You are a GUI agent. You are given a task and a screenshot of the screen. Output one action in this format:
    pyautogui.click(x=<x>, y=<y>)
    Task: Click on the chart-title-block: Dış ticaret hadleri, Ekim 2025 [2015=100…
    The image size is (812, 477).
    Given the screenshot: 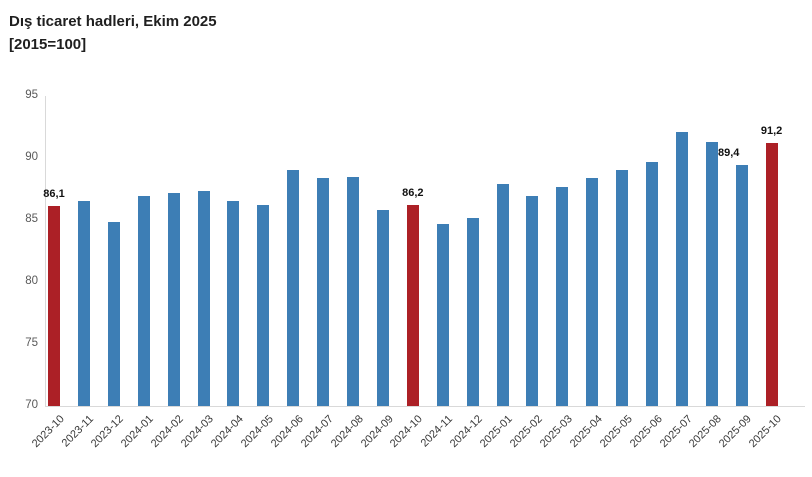 What is the action you would take?
    pyautogui.click(x=113, y=33)
    